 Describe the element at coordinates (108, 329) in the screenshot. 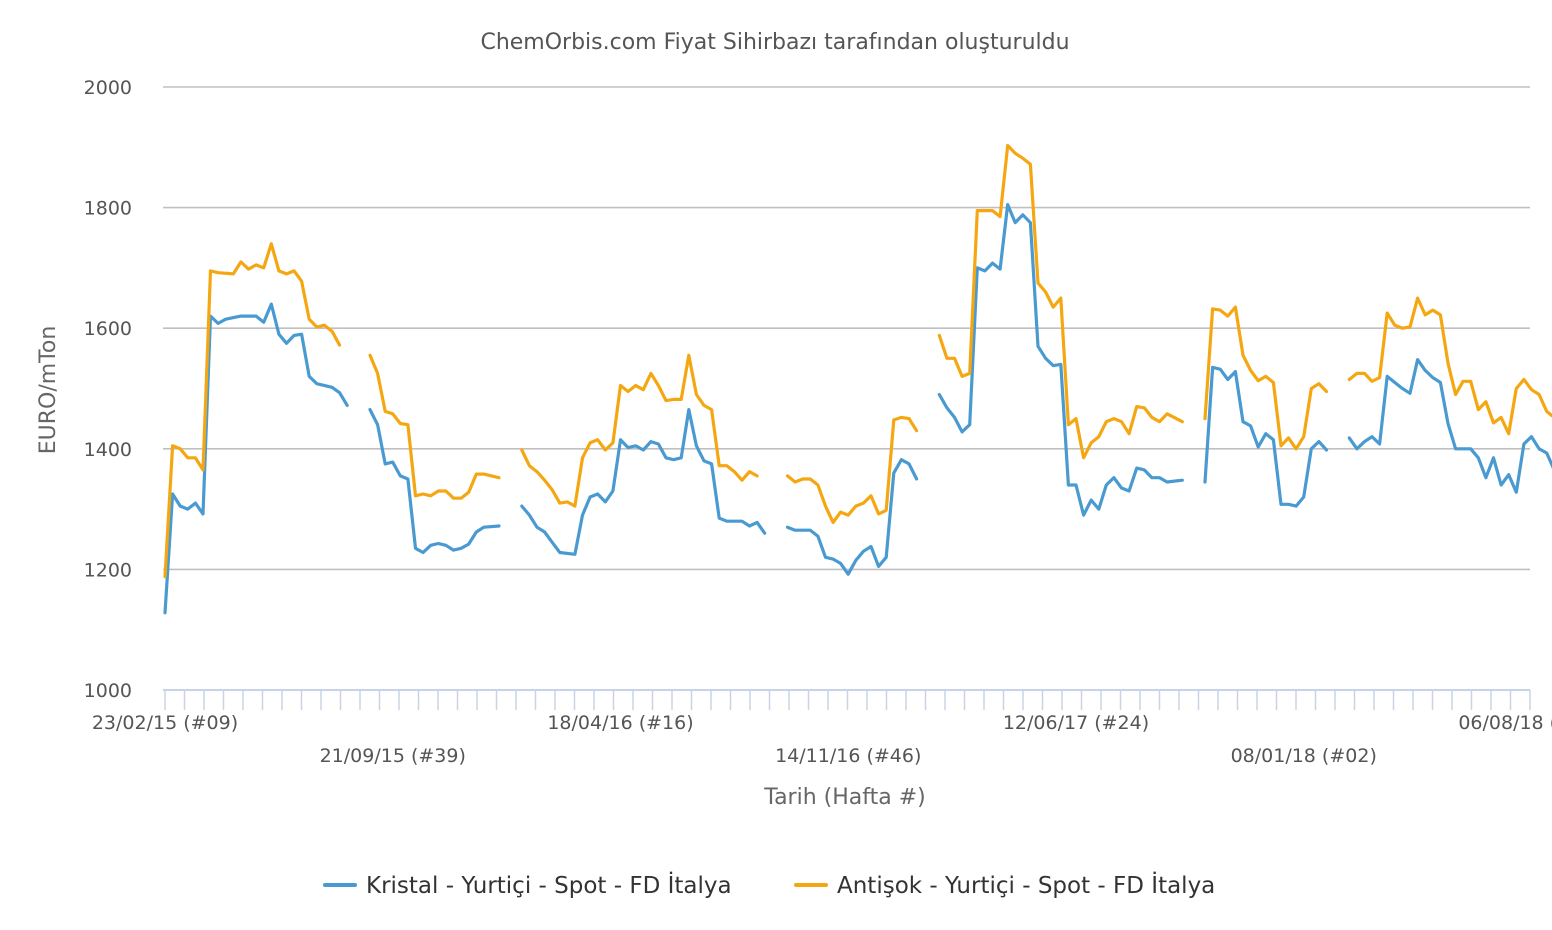

I see `y-tick-label: 1600` at that location.